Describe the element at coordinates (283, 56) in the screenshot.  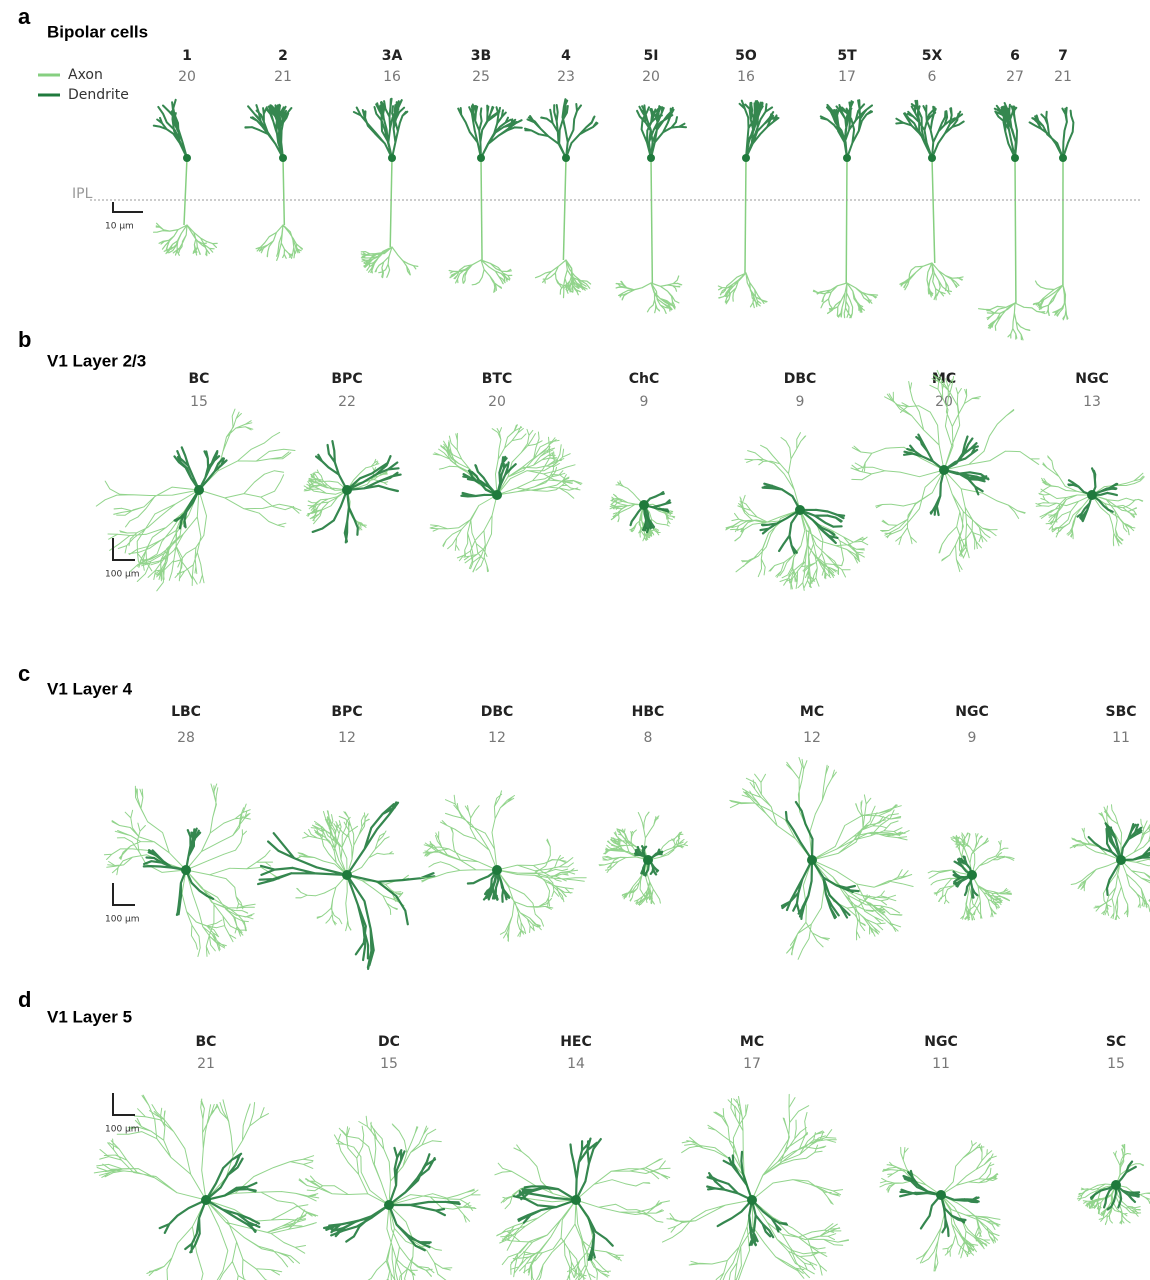
I see `cell-type: 2` at that location.